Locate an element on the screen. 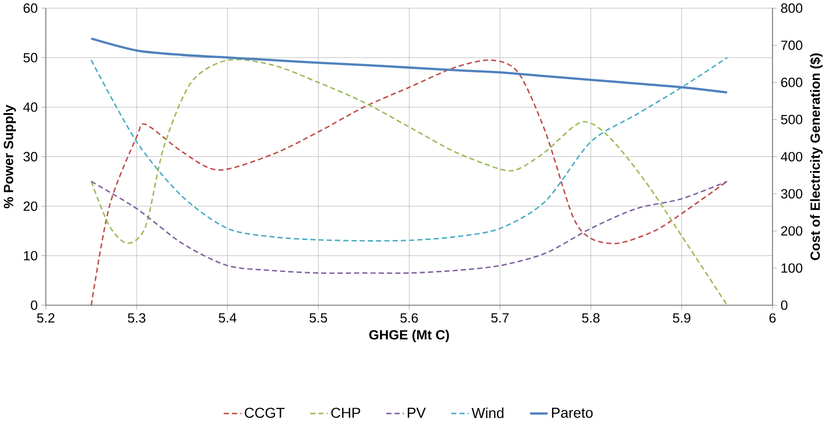 The width and height of the screenshot is (826, 424). y2-tick-label: 300 is located at coordinates (791, 194).